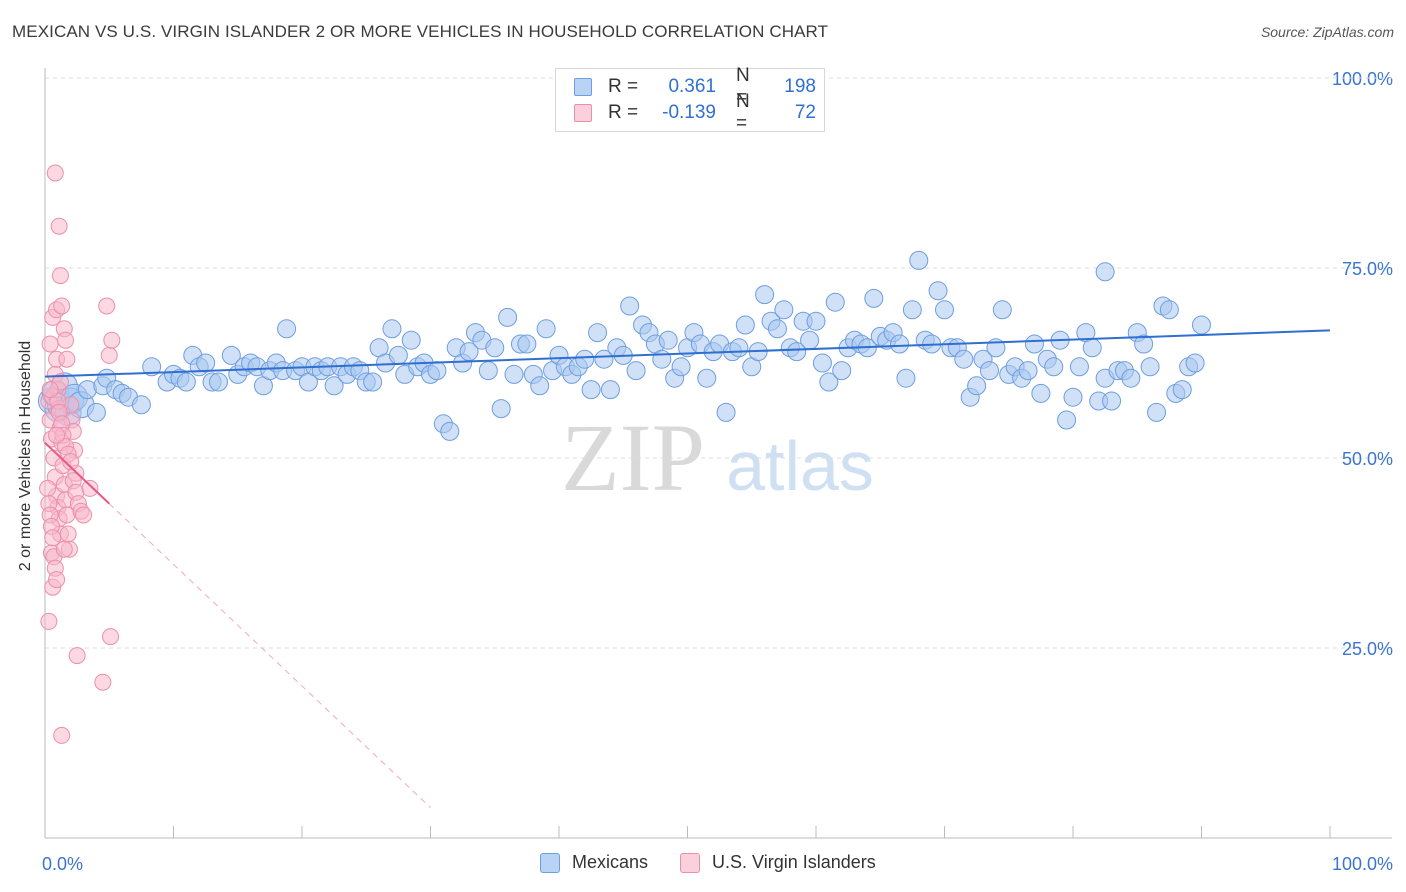 This screenshot has height=892, width=1406. I want to click on y-tick-label: 50.0%, so click(1367, 459).